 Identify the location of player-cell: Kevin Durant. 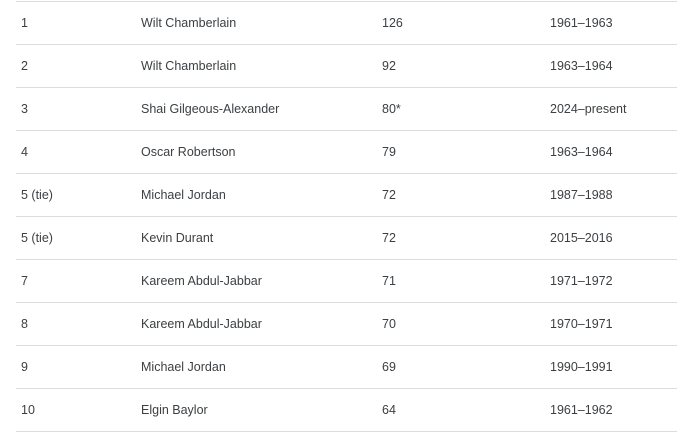
(256, 238).